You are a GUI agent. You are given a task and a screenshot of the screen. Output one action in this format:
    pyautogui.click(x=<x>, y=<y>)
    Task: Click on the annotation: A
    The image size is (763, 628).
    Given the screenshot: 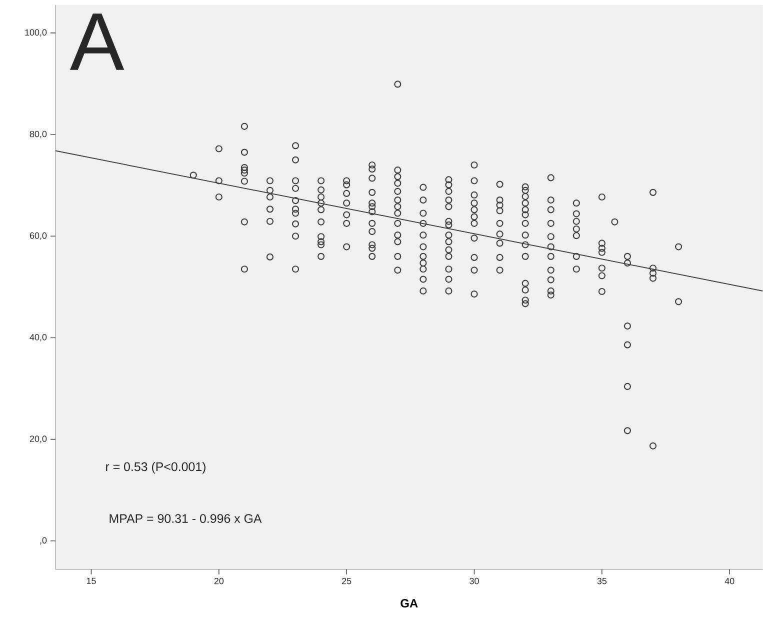 What is the action you would take?
    pyautogui.click(x=97, y=42)
    